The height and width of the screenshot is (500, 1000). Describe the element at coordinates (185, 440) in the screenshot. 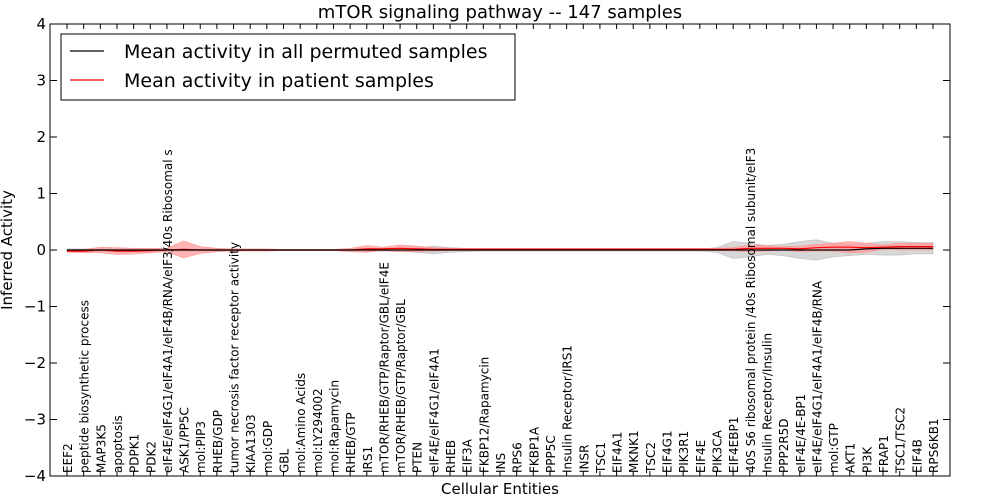

I see `x-tick-label: ASK1/PP5C` at that location.